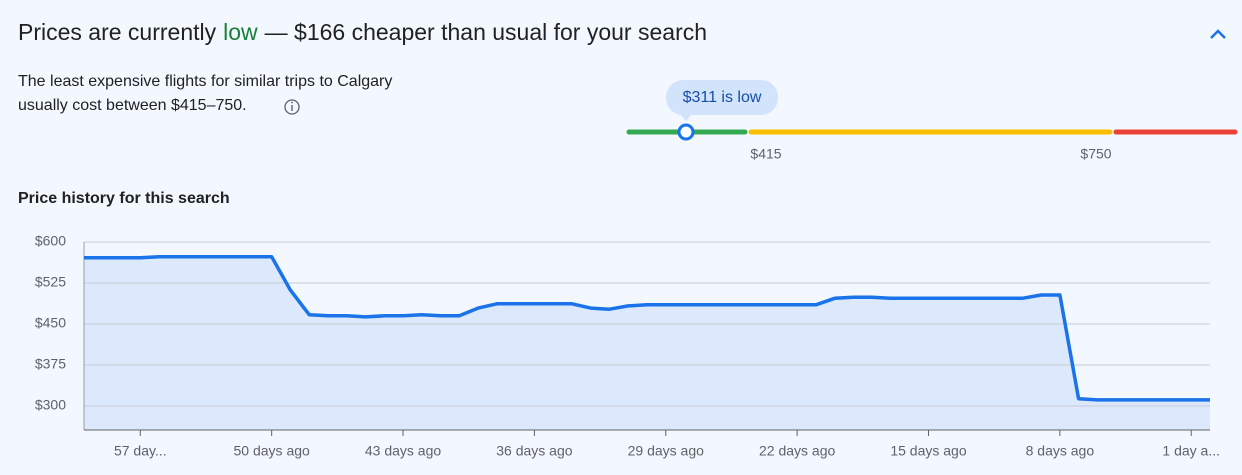 This screenshot has width=1242, height=475. I want to click on x-tick-label: 22 days ago, so click(797, 451).